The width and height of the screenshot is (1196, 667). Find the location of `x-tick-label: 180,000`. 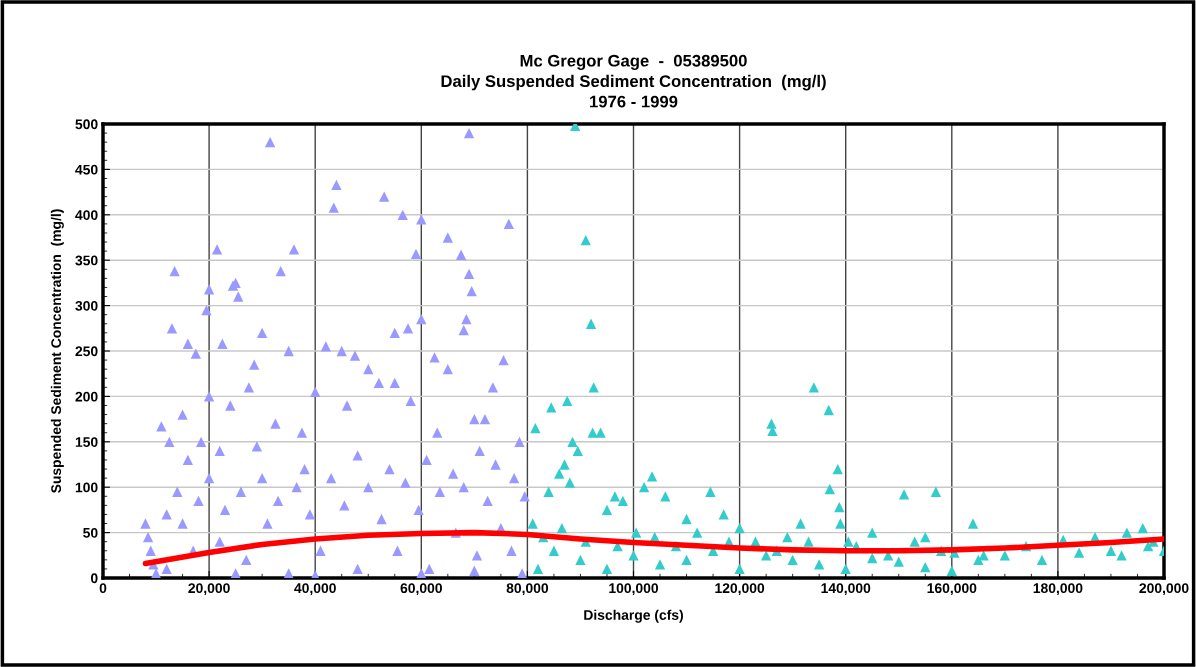

x-tick-label: 180,000 is located at coordinates (1058, 589).